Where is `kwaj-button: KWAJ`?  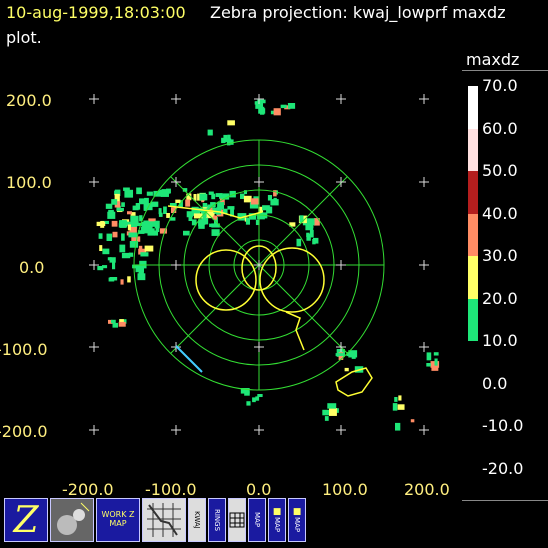
kwaj-button: KWAJ is located at coordinates (197, 520).